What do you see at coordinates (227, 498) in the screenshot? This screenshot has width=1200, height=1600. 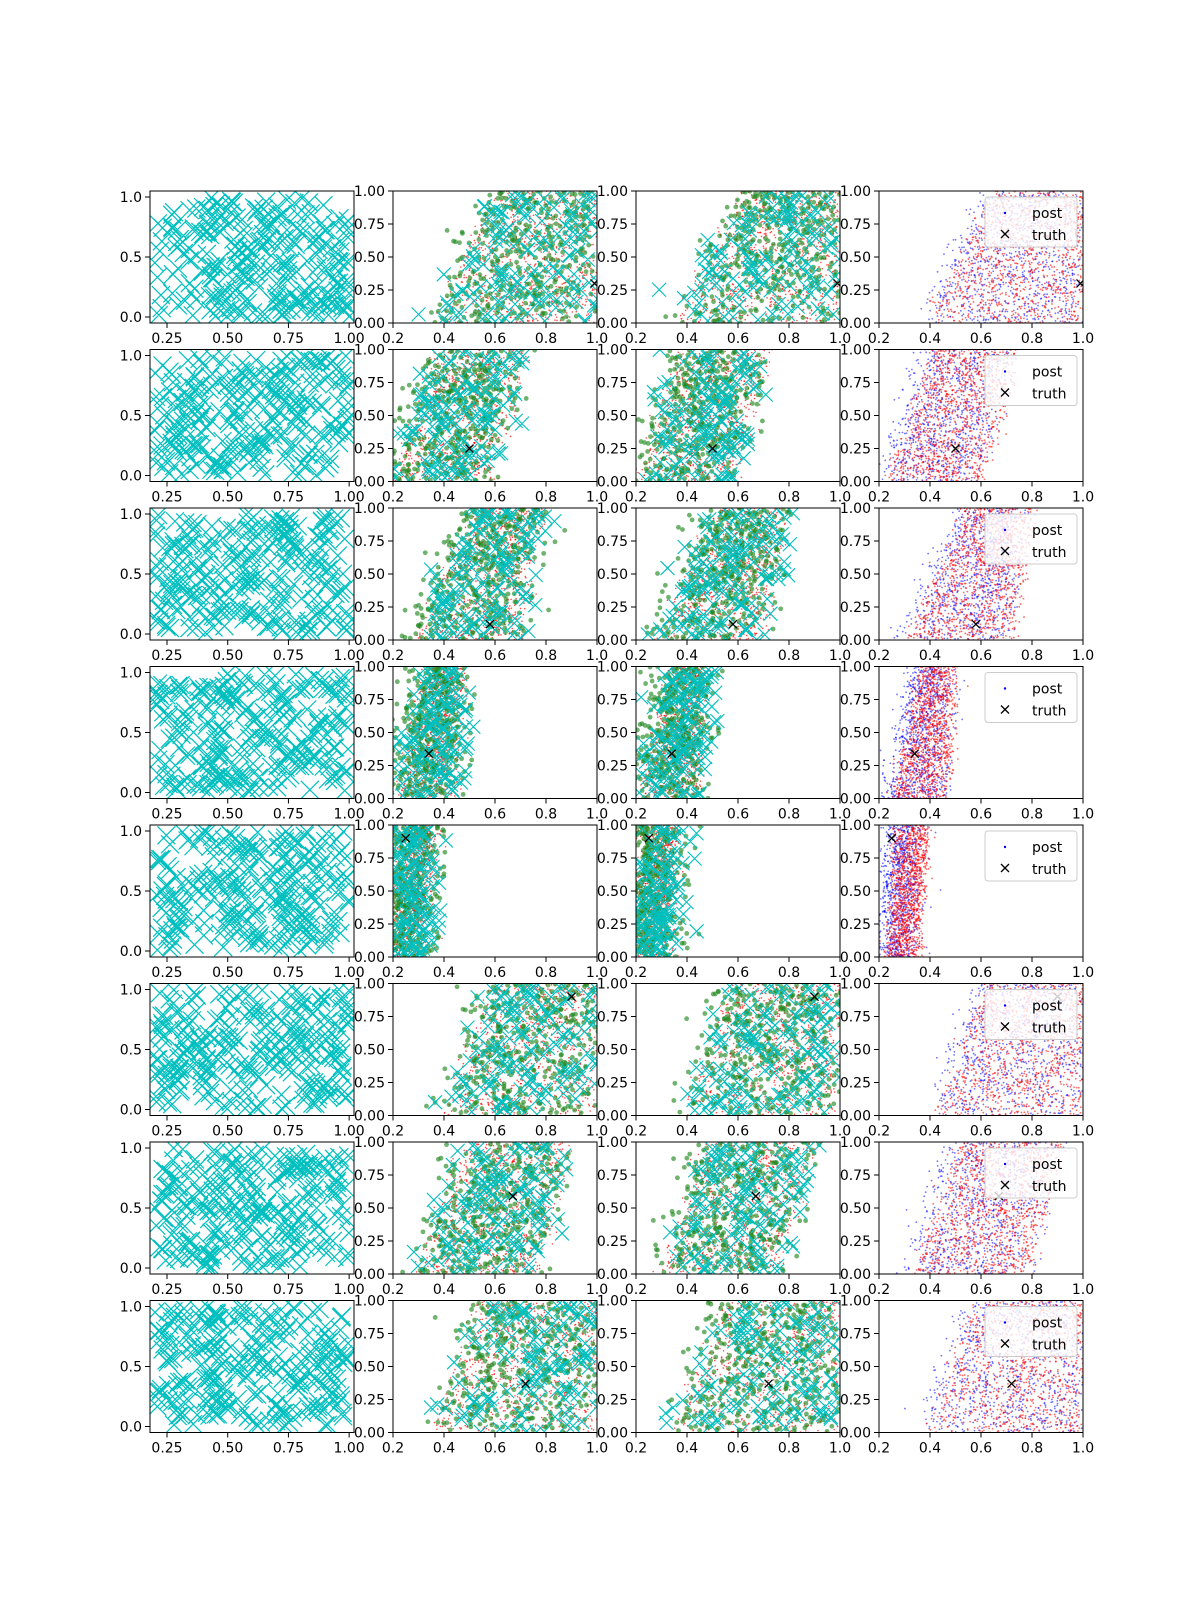 I see `x-tick-label: 0.50` at bounding box center [227, 498].